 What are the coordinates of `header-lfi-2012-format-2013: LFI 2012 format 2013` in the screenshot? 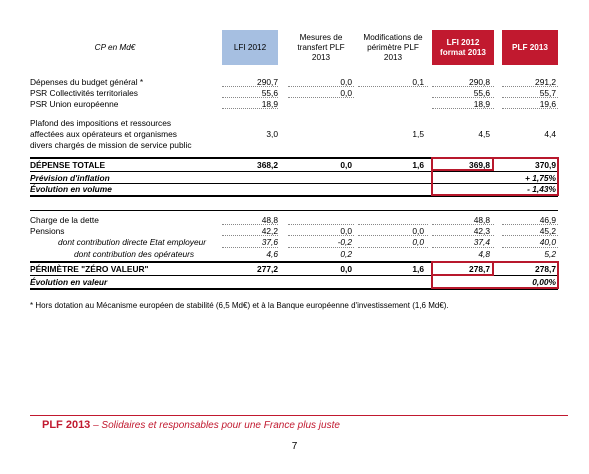 It's located at (463, 47).